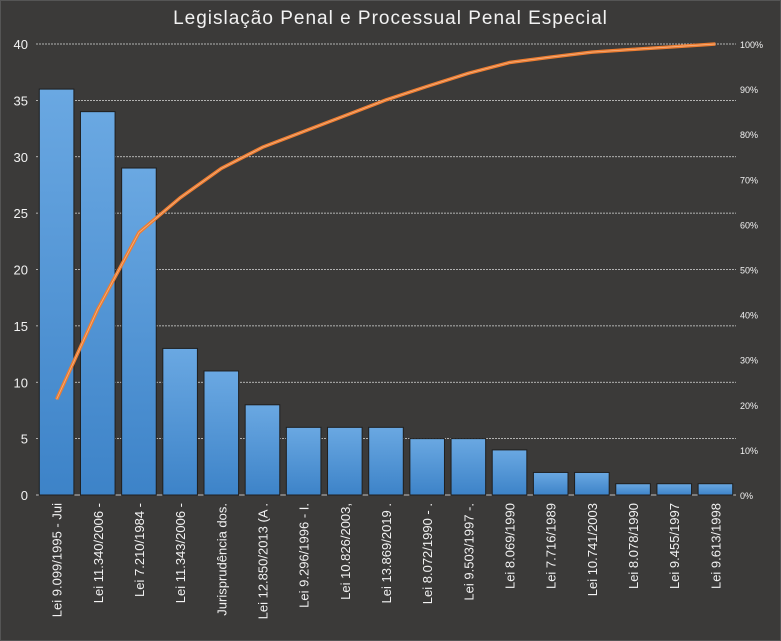  What do you see at coordinates (746, 496) in the screenshot?
I see `y2-tick-label: 0%` at bounding box center [746, 496].